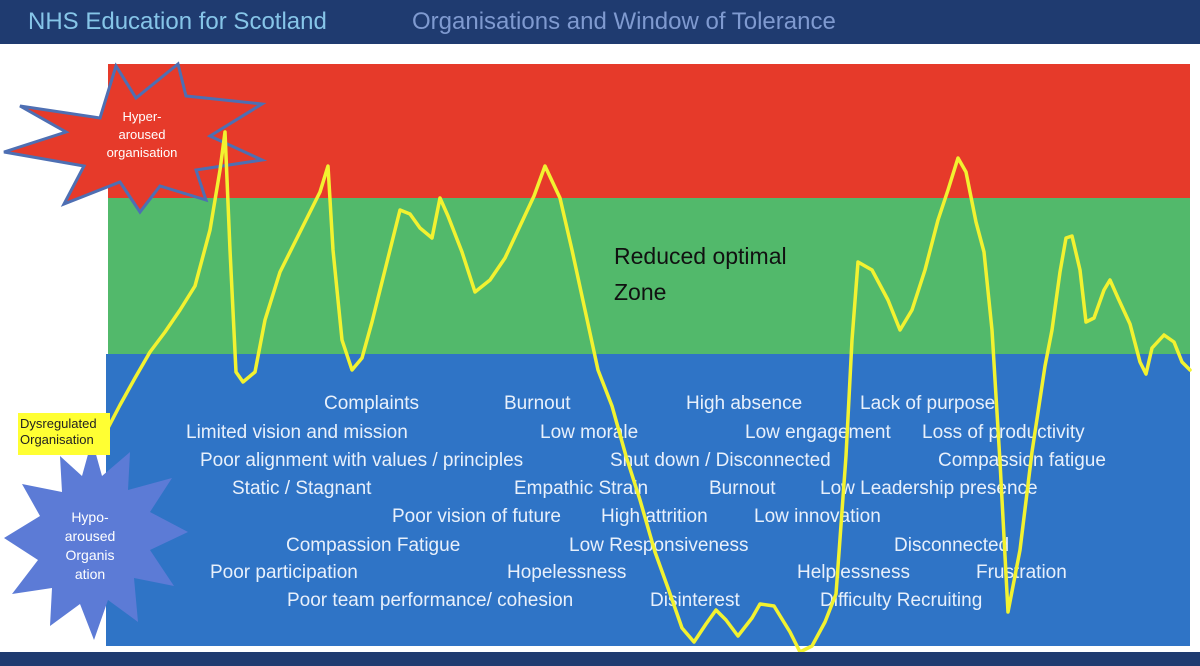  What do you see at coordinates (362, 460) in the screenshot?
I see `term-poor-alignment: Poor alignment with values / principles` at bounding box center [362, 460].